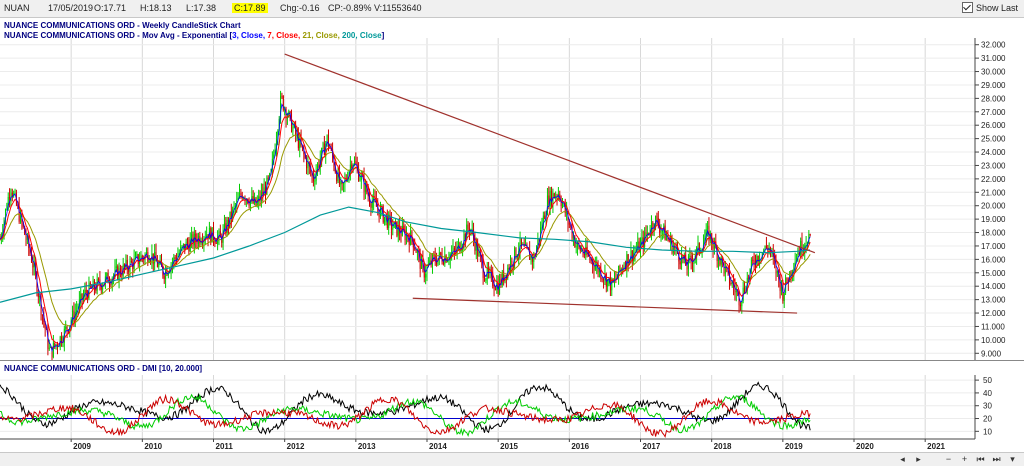  Describe the element at coordinates (918, 459) in the screenshot. I see `chevron-right-icon: ▸` at that location.